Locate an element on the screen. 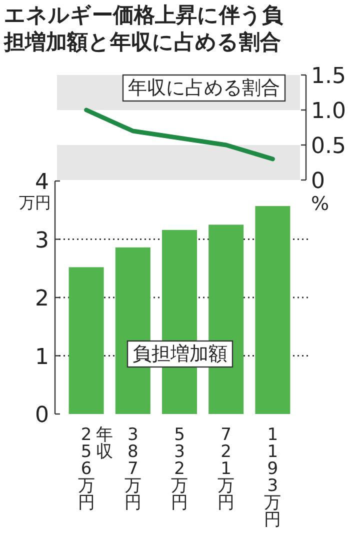 This screenshot has width=360, height=543. x-tick-label: 721万円 is located at coordinates (226, 469).